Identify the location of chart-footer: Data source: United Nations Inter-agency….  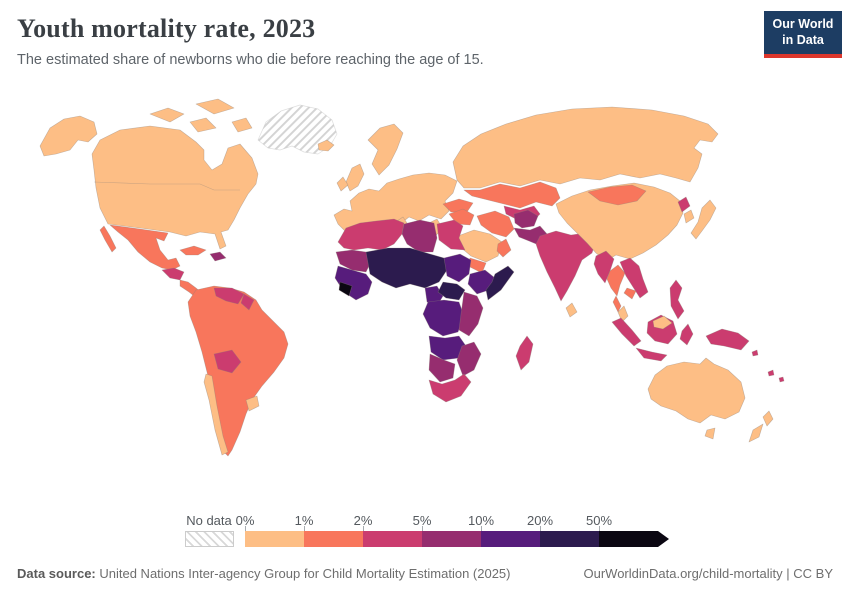
(425, 573).